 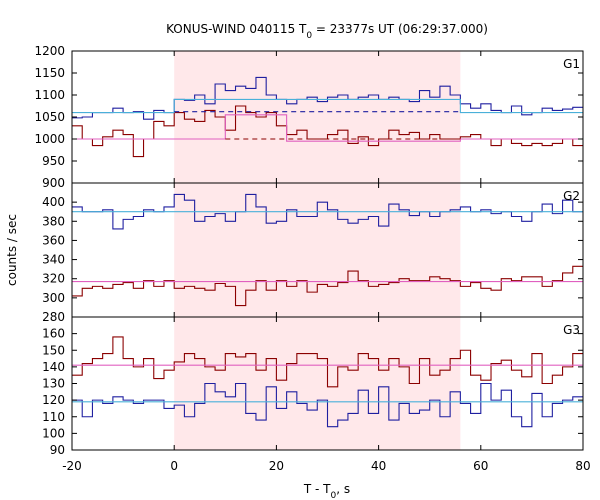 I want to click on panel-label: G2, so click(x=571, y=196).